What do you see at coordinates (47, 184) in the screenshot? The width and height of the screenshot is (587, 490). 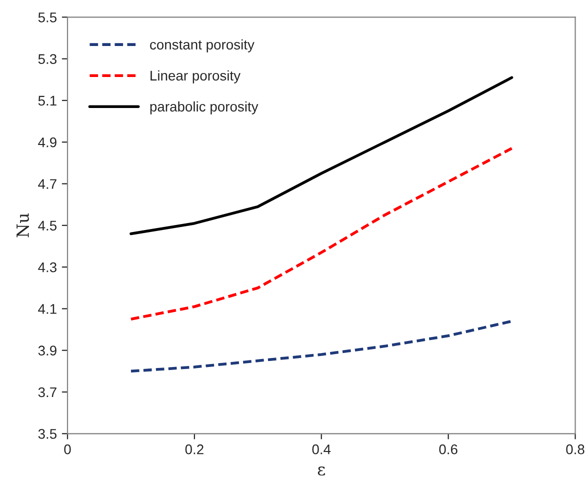 I see `y-tick-label: 4.7` at bounding box center [47, 184].